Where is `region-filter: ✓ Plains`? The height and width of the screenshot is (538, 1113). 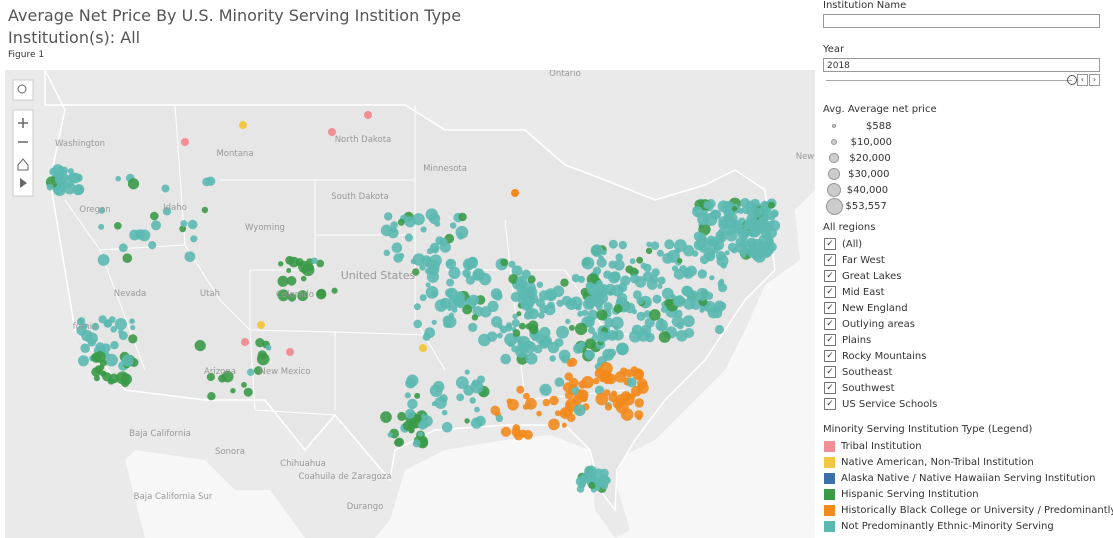 region-filter: ✓ Plains is located at coordinates (847, 340).